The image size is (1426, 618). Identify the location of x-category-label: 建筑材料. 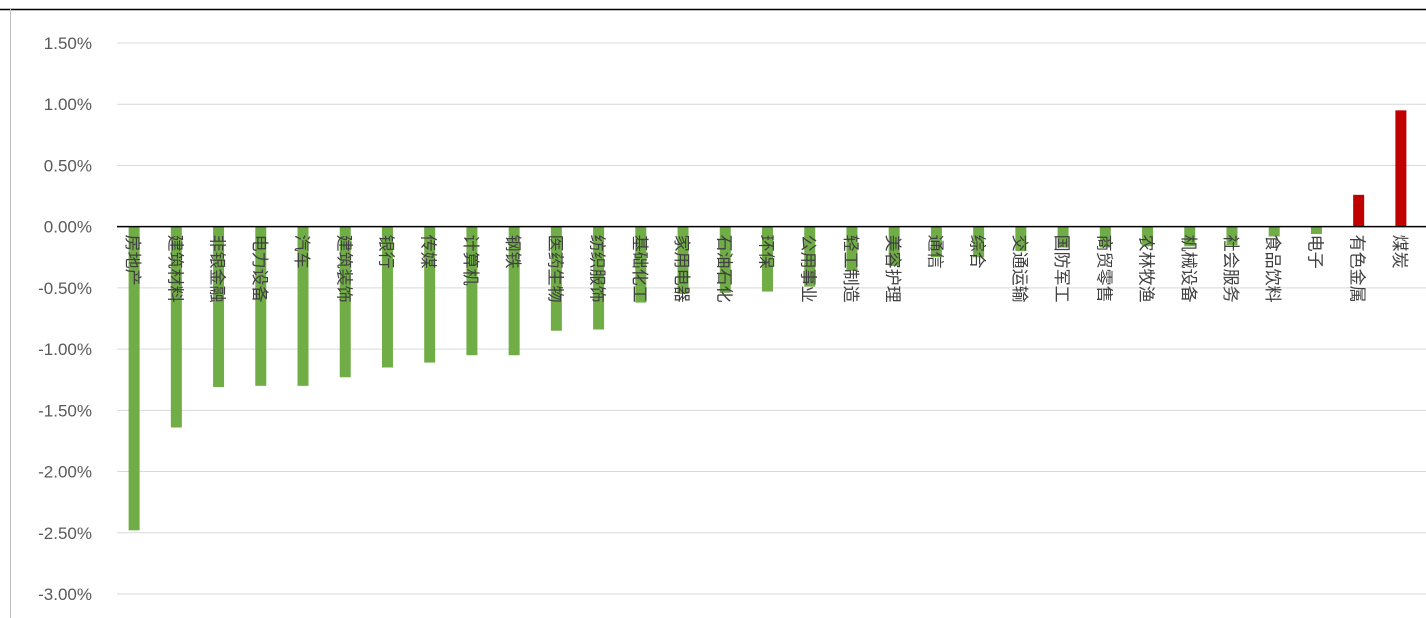
(174, 269).